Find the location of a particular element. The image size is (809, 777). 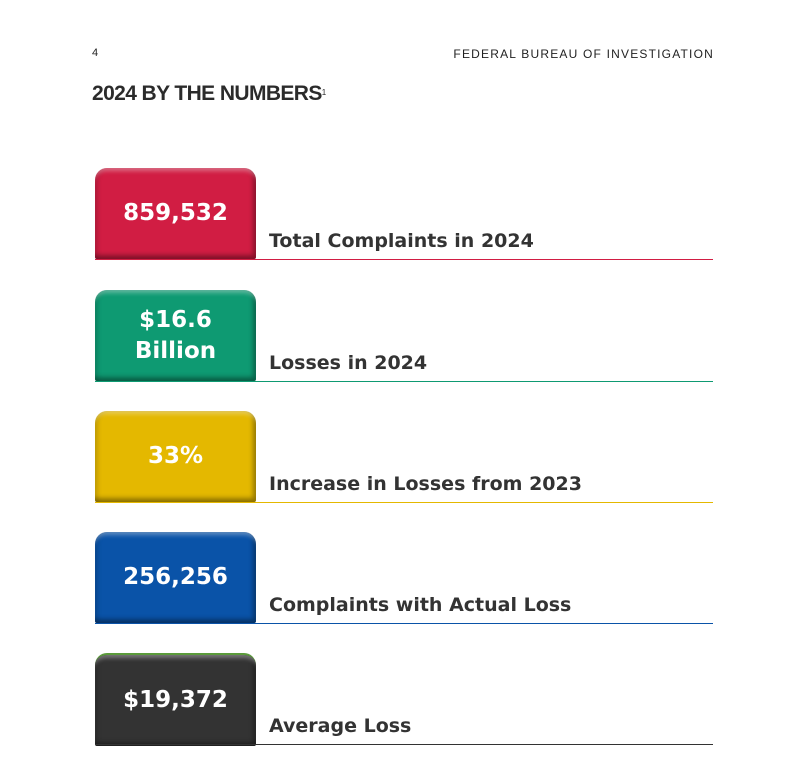

stat-label: Total Complaints in 2024 is located at coordinates (401, 241).